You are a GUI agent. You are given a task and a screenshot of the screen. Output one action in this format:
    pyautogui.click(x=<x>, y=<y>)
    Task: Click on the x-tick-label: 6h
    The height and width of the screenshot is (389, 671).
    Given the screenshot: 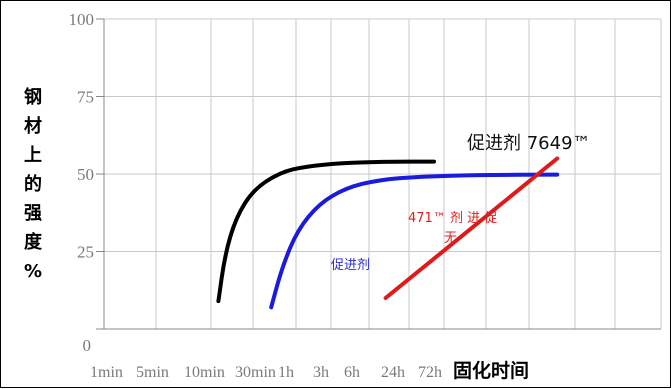 What is the action you would take?
    pyautogui.click(x=352, y=372)
    